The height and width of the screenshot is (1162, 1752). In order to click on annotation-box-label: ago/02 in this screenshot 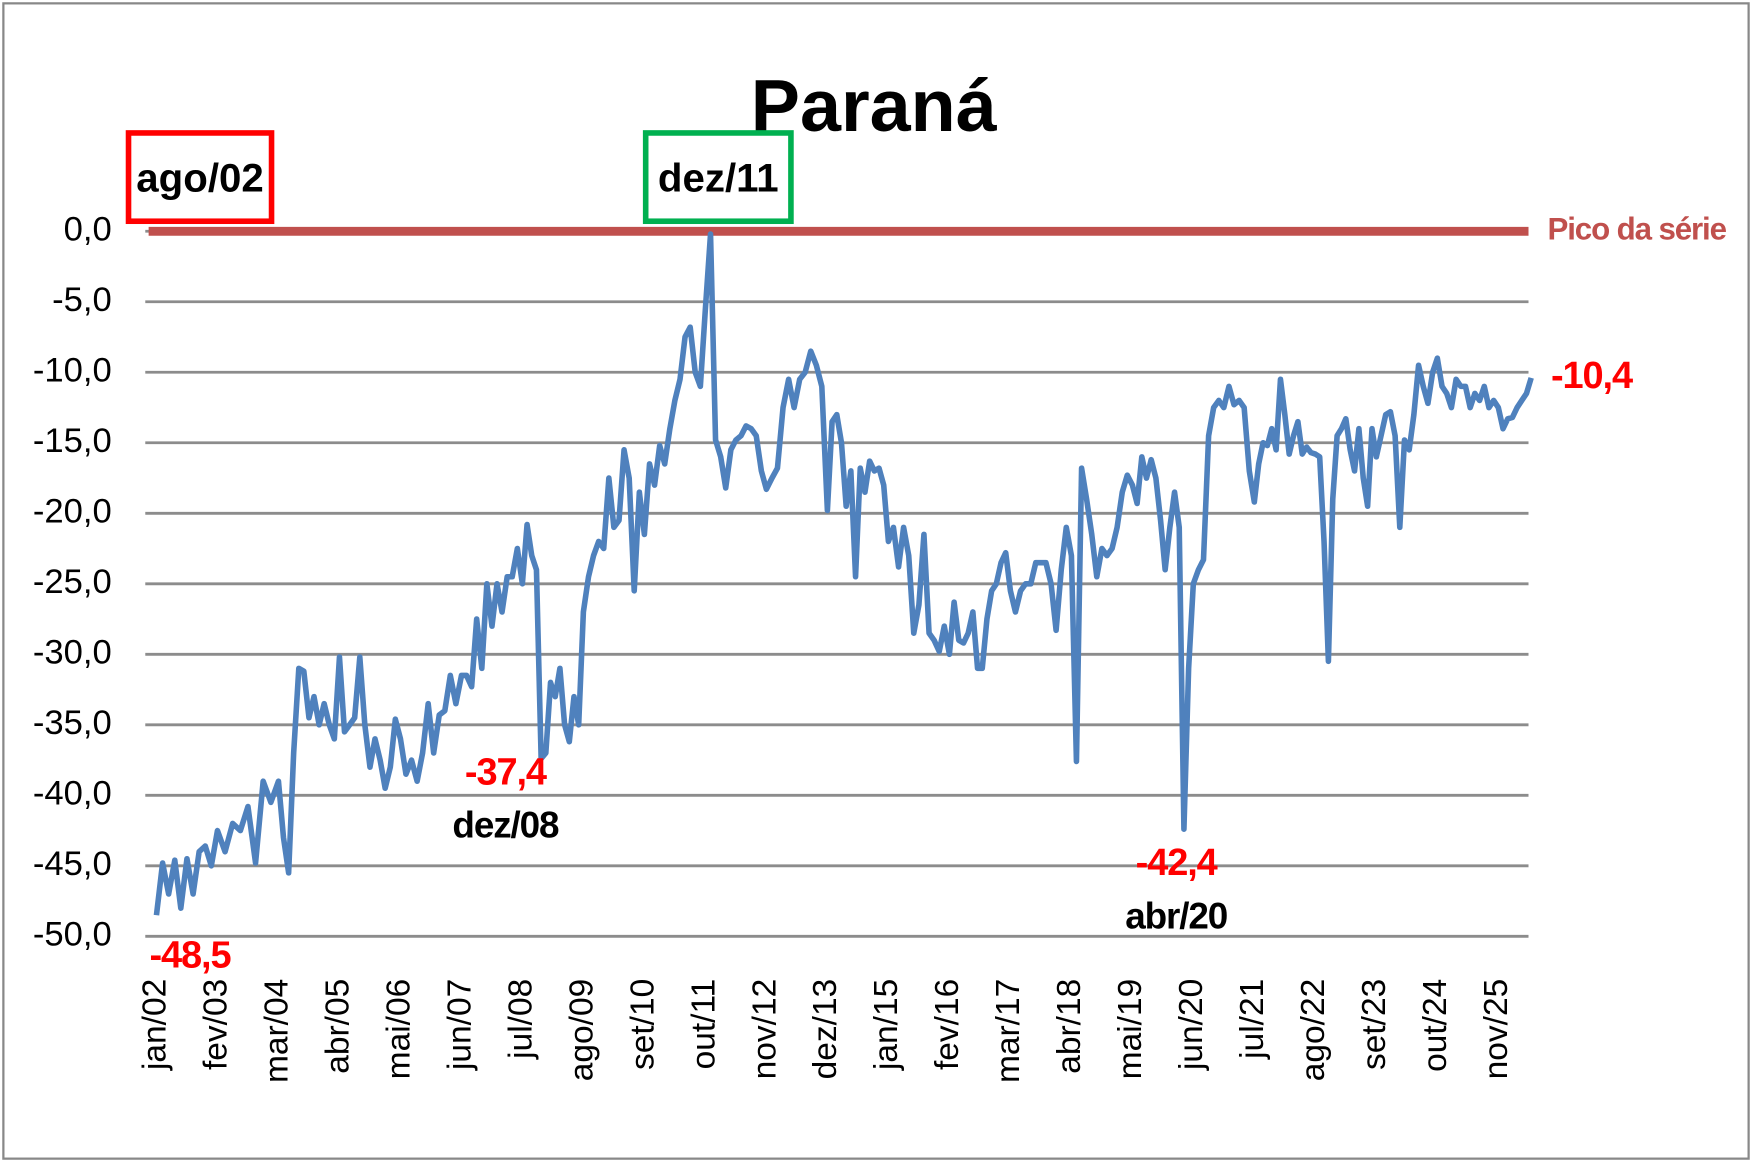, I will do `click(199, 178)`.